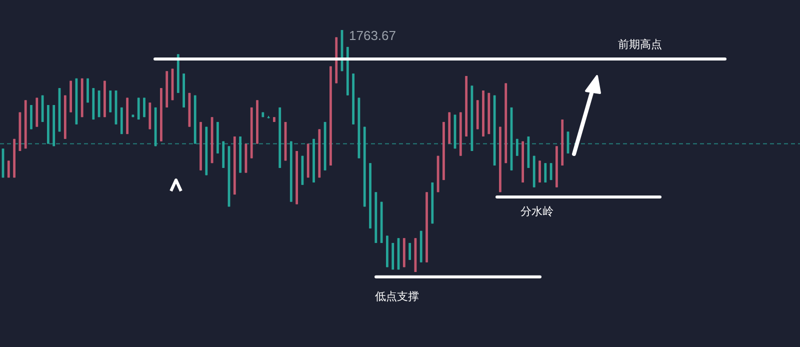 This screenshot has height=347, width=800. Describe the element at coordinates (397, 296) in the screenshot. I see `ref-line-label: 低点支撑` at that location.